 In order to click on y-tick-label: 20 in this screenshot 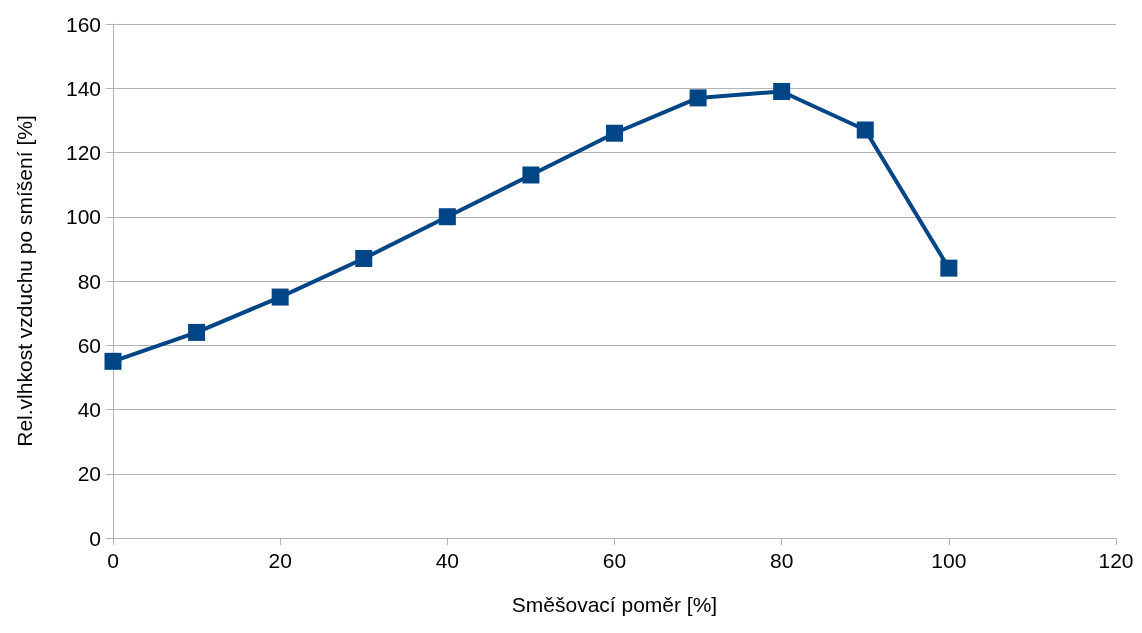, I will do `click(89, 474)`.